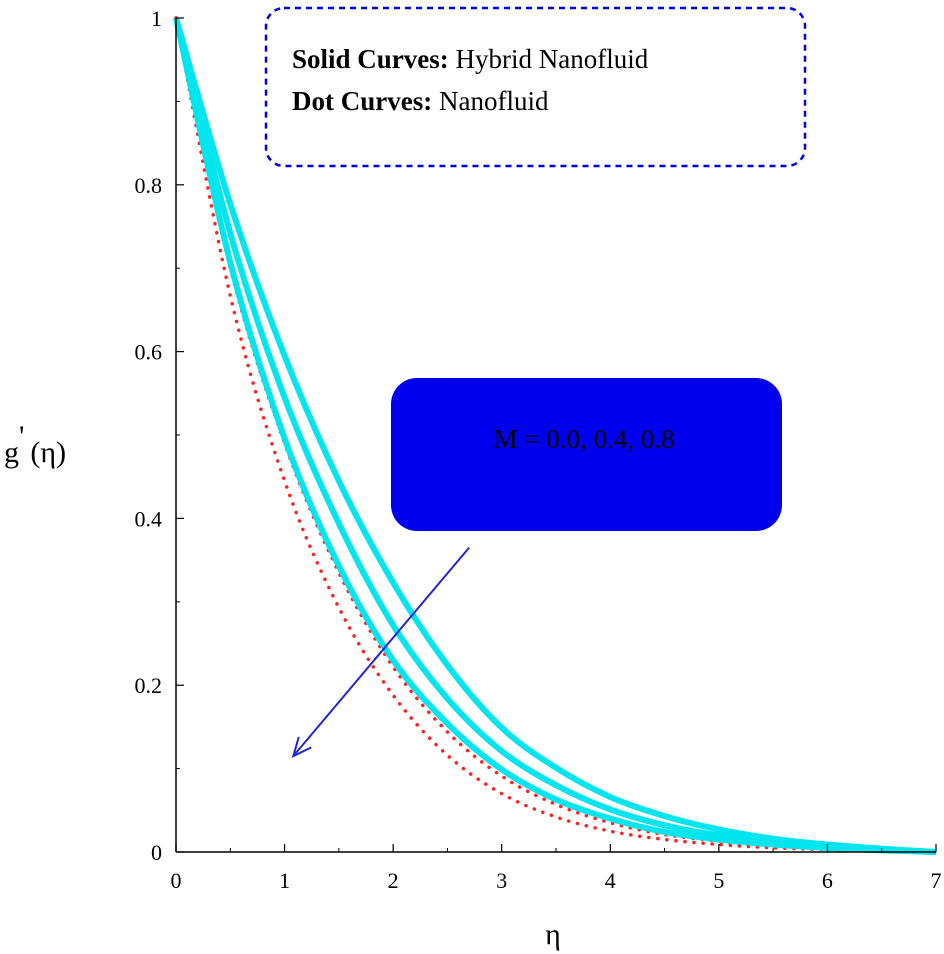  What do you see at coordinates (48, 452) in the screenshot?
I see `y-axis-title-arg: (η)` at bounding box center [48, 452].